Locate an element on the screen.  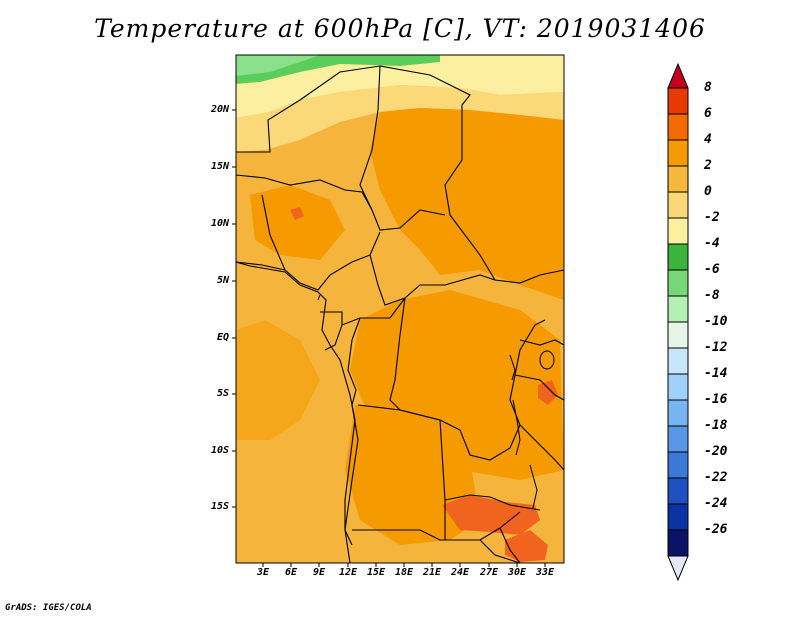
lon-label: 15E is located at coordinates (376, 572).